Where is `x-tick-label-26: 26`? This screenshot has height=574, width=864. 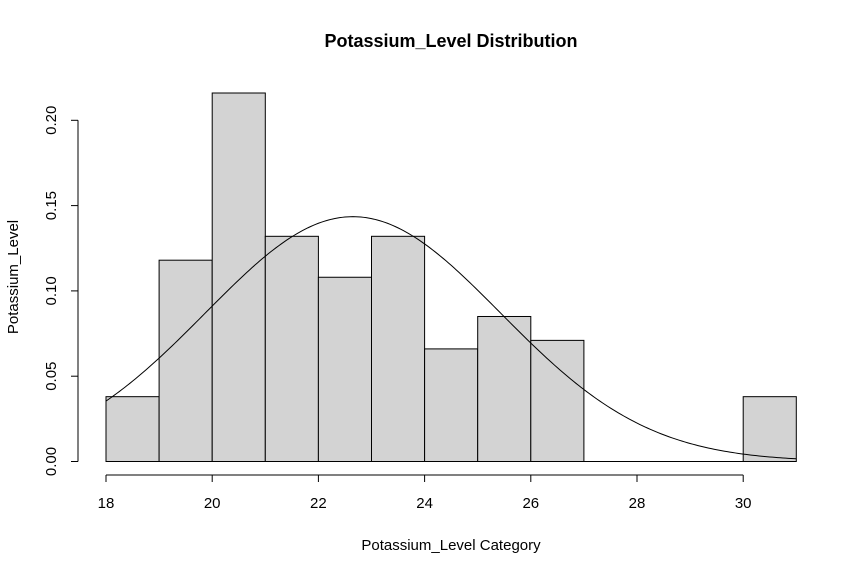 x-tick-label-26: 26 is located at coordinates (530, 503).